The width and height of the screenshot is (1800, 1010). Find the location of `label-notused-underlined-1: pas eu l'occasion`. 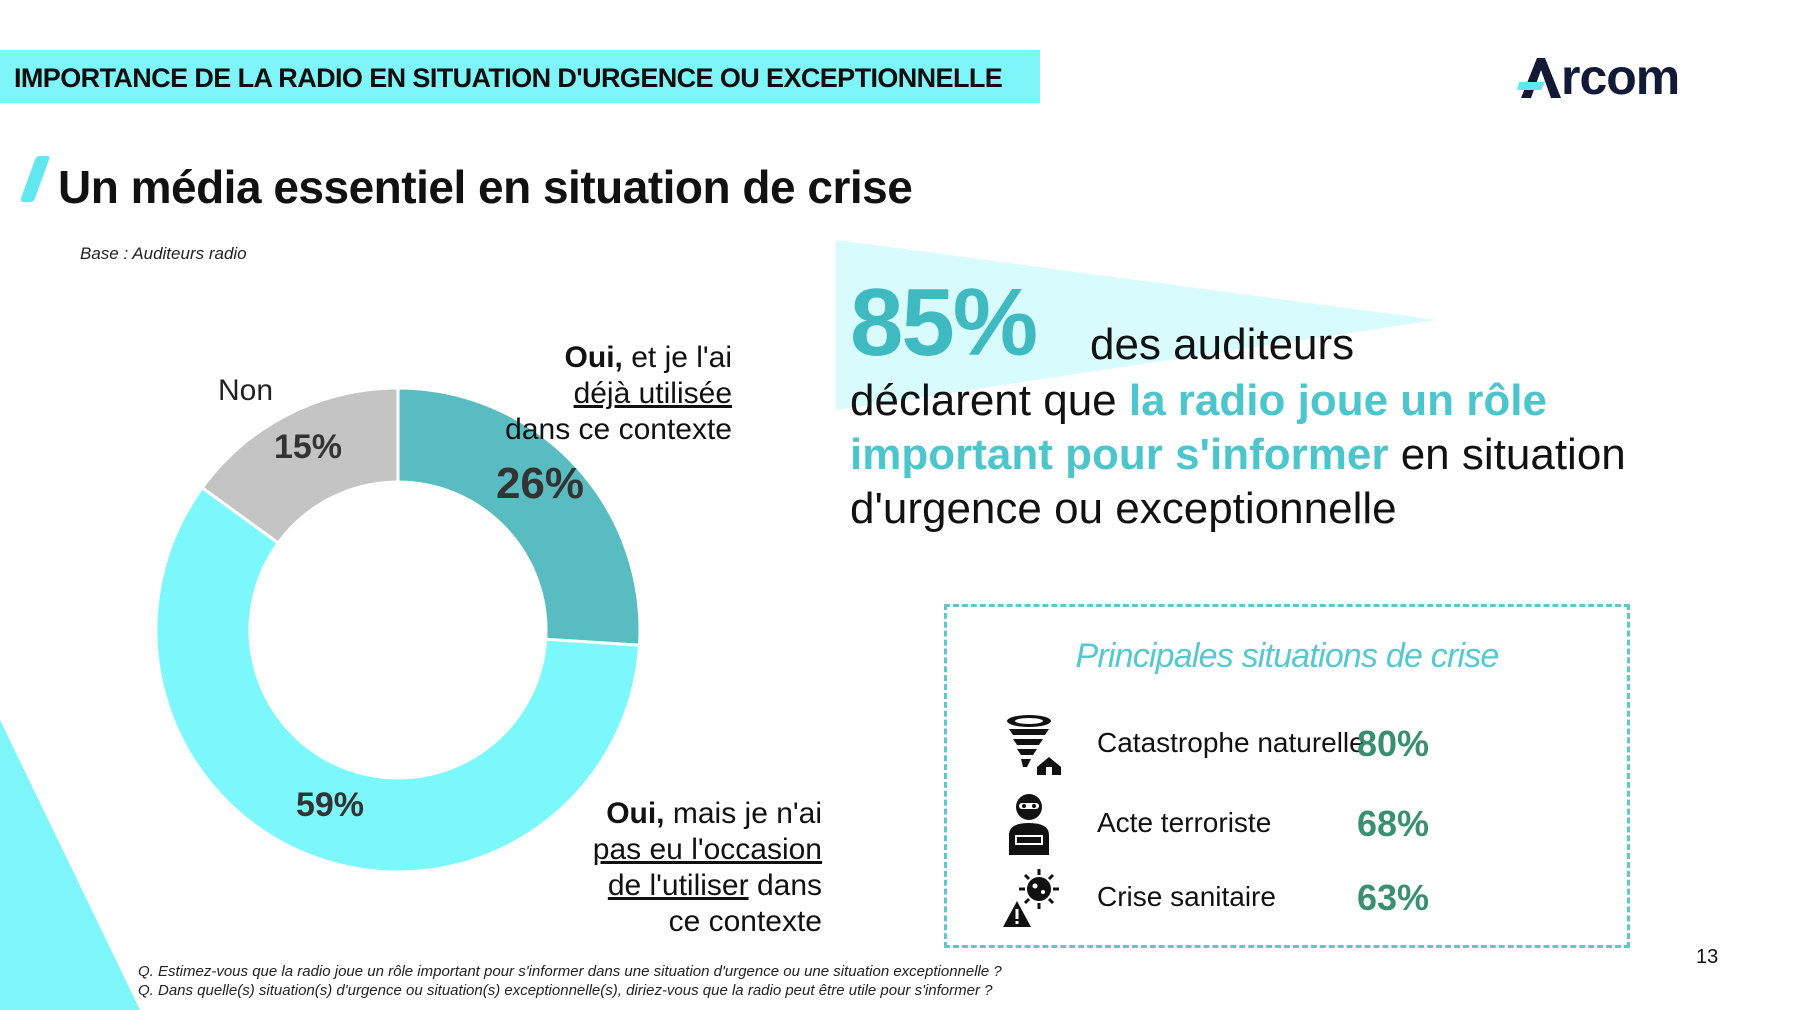

label-notused-underlined-1: pas eu l'occasion is located at coordinates (707, 849).